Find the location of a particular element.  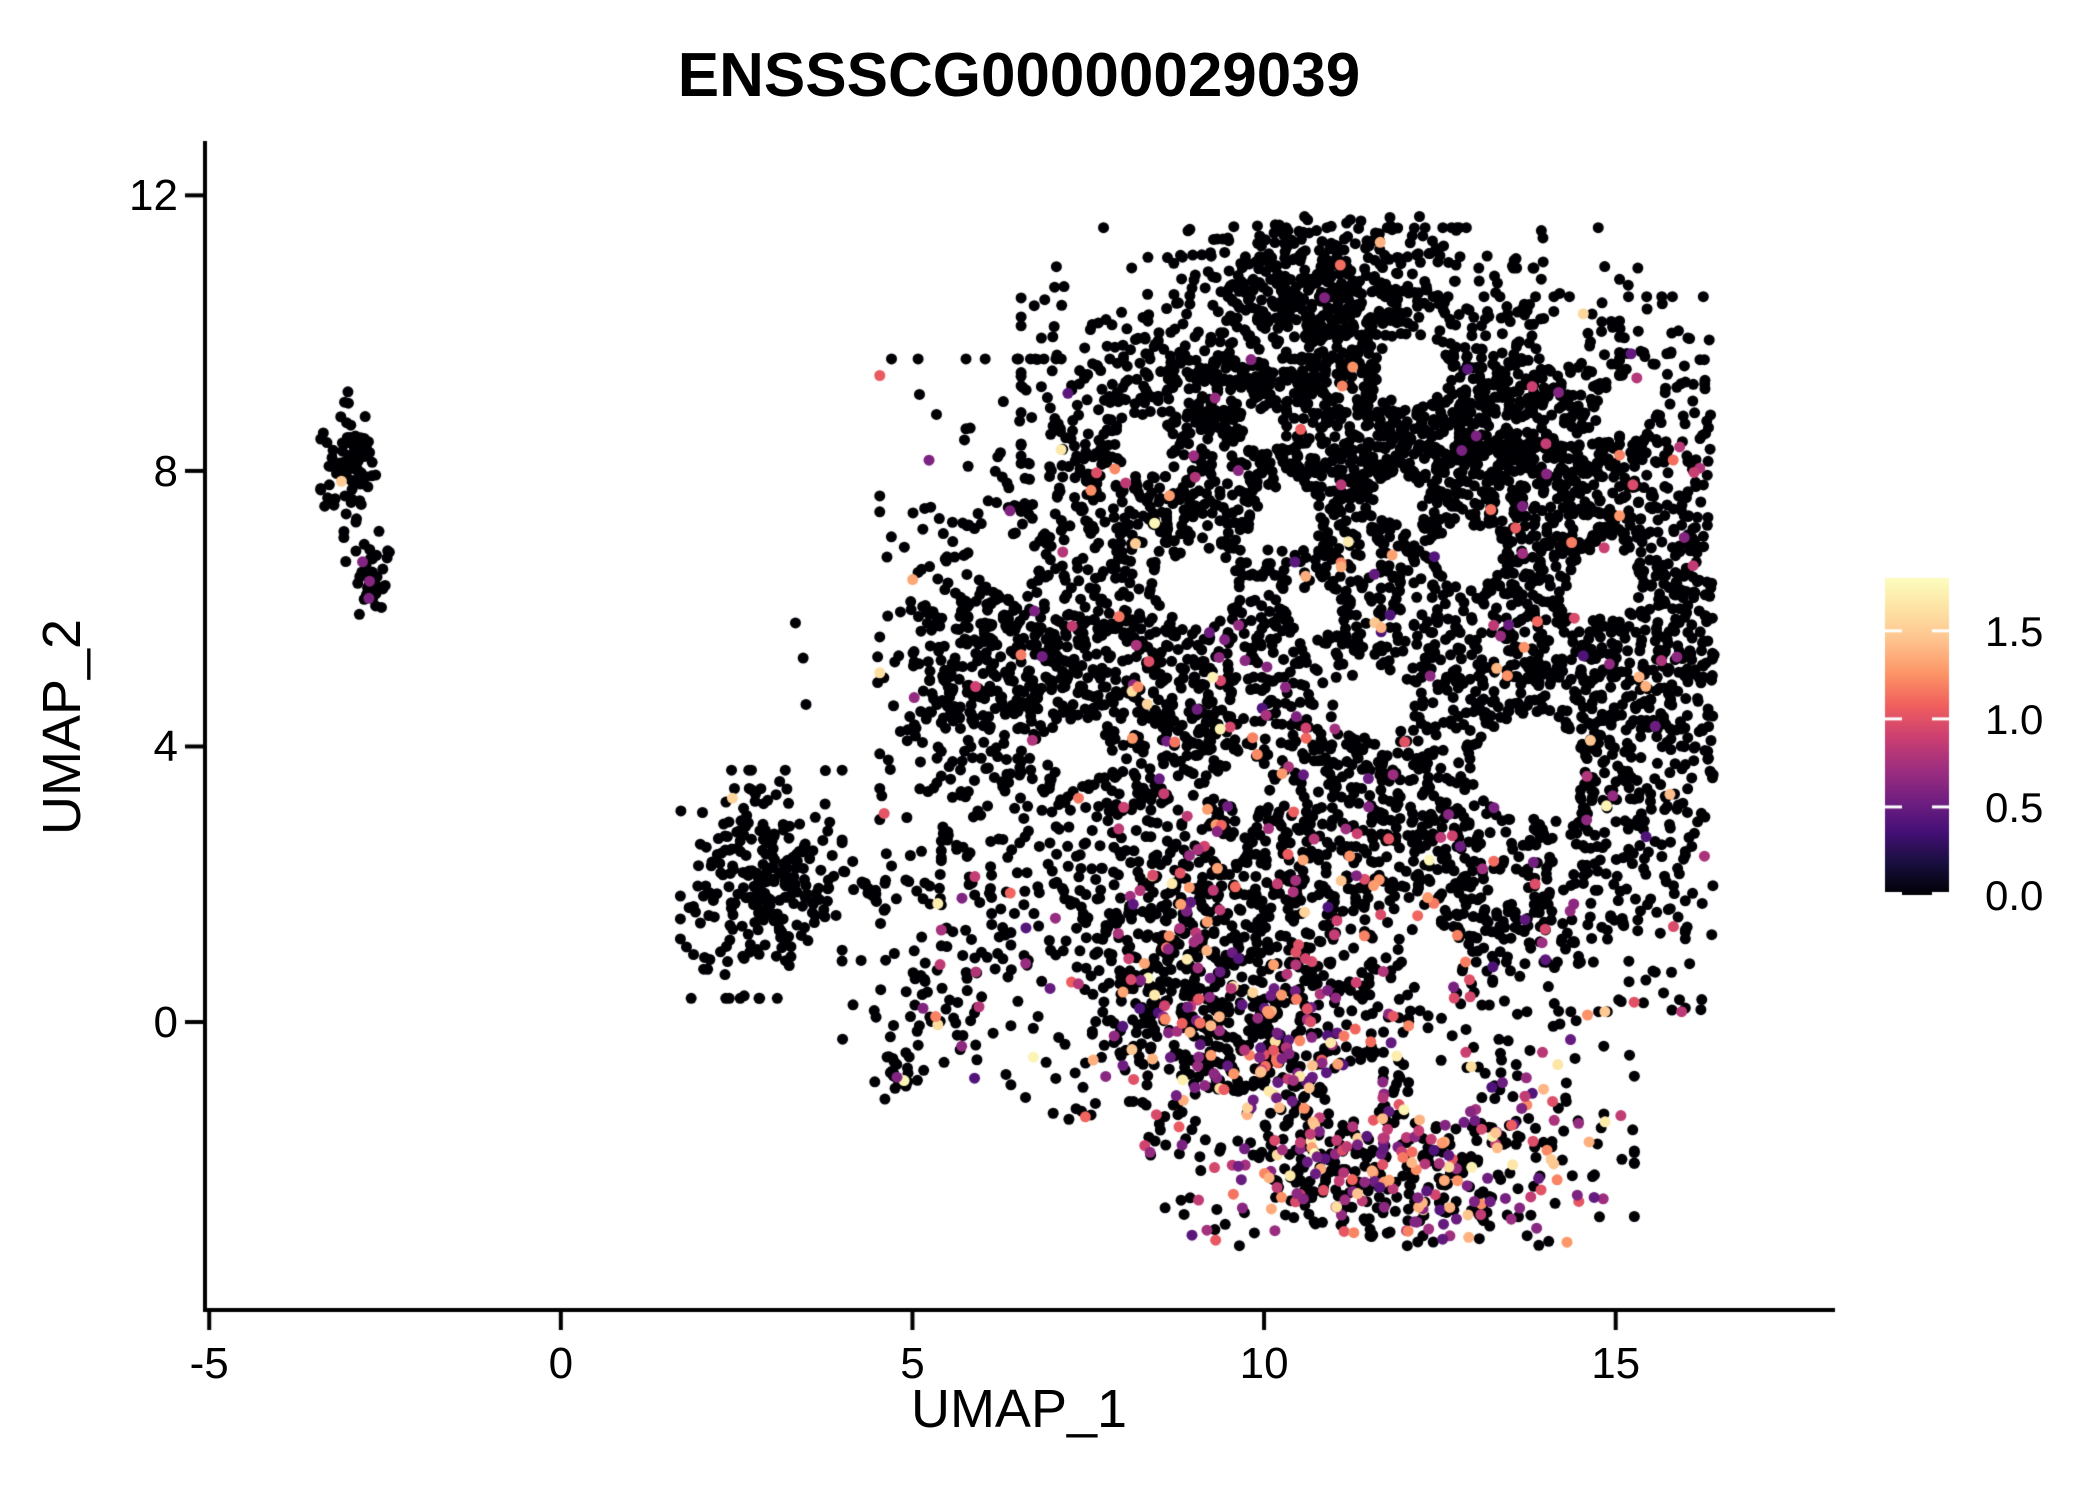

y-tick-label: 12 is located at coordinates (153, 196).